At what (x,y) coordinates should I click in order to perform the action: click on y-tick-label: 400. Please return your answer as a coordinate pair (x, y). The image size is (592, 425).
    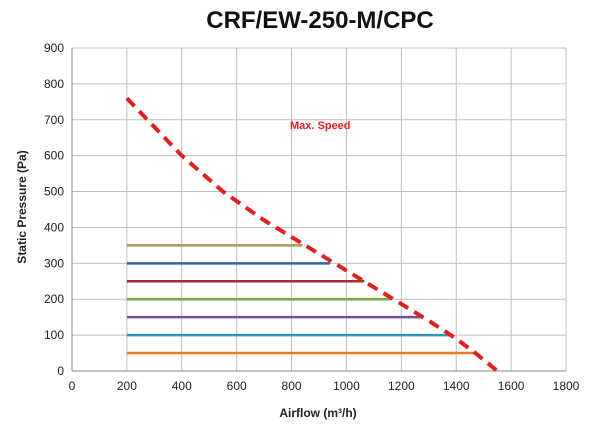
    Looking at the image, I should click on (54, 227).